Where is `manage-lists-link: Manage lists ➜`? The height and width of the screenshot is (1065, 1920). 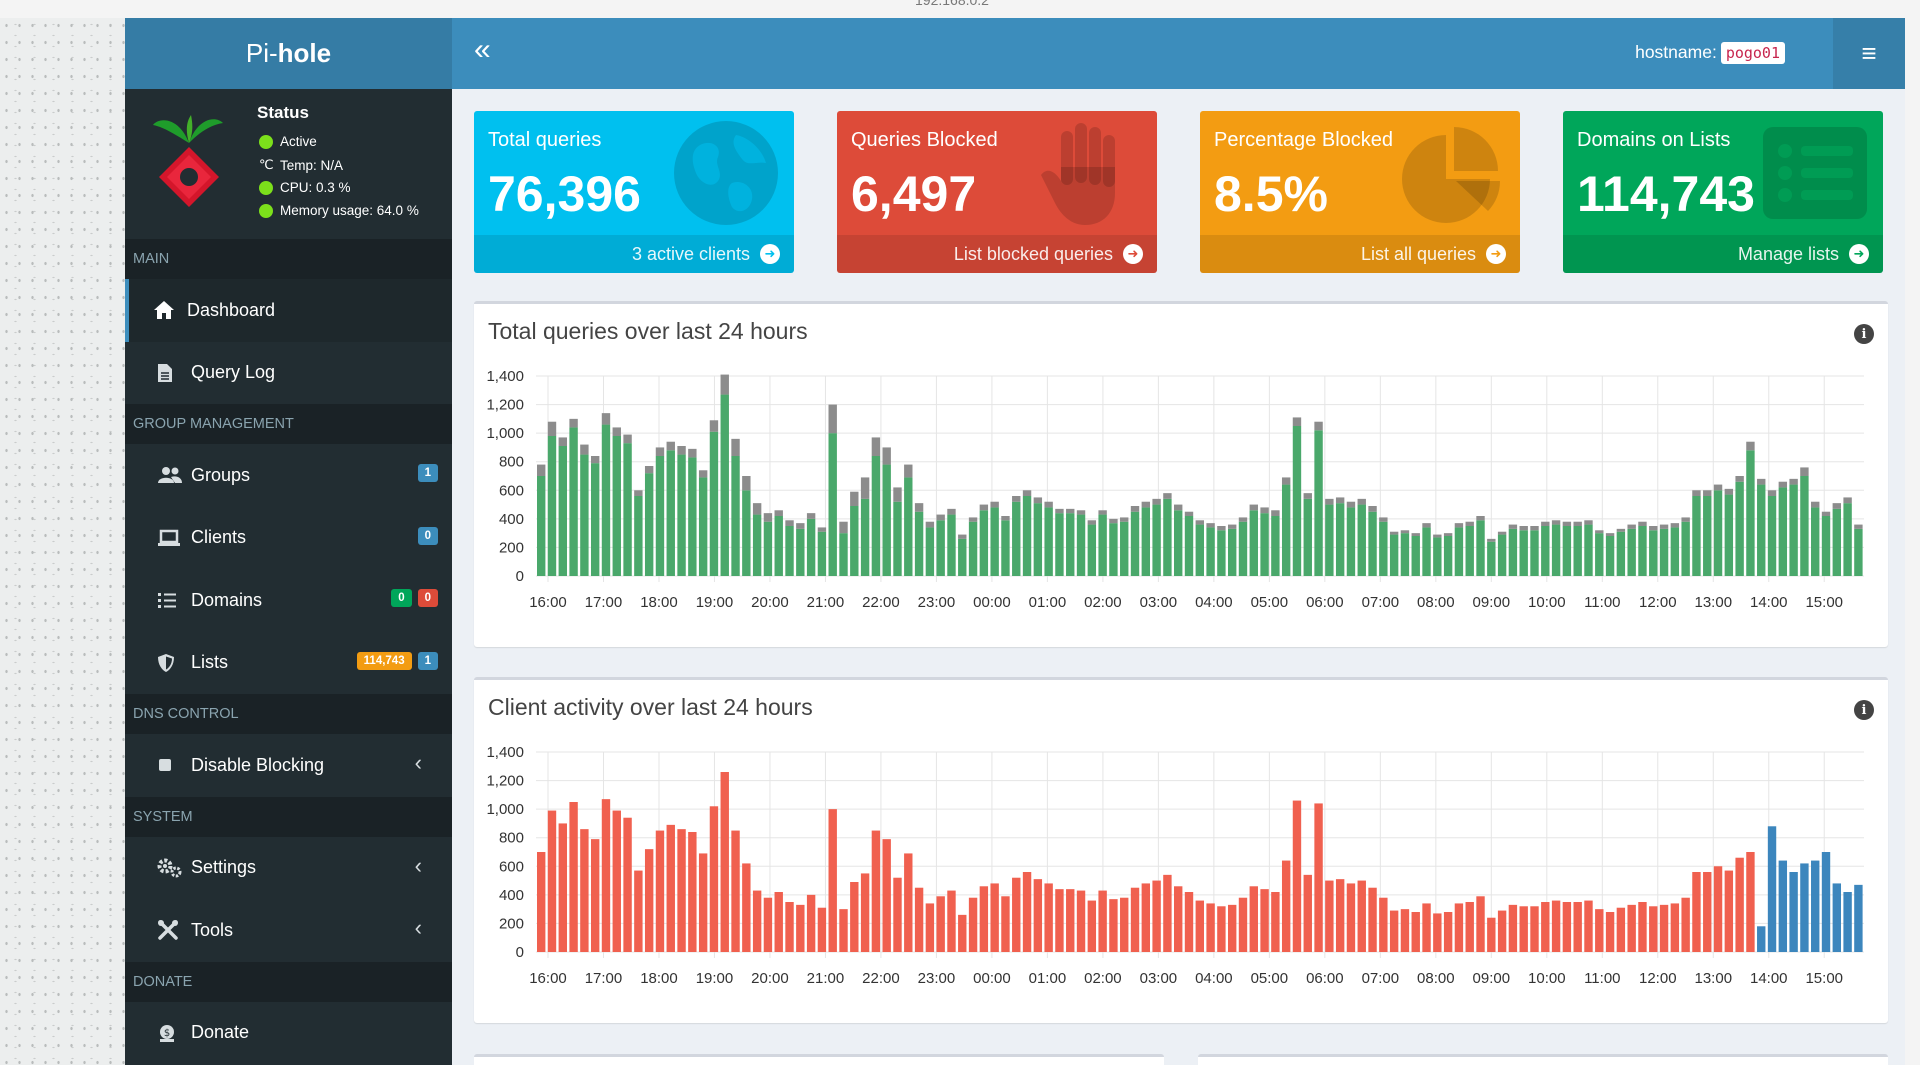
manage-lists-link: Manage lists ➜ is located at coordinates (1723, 254).